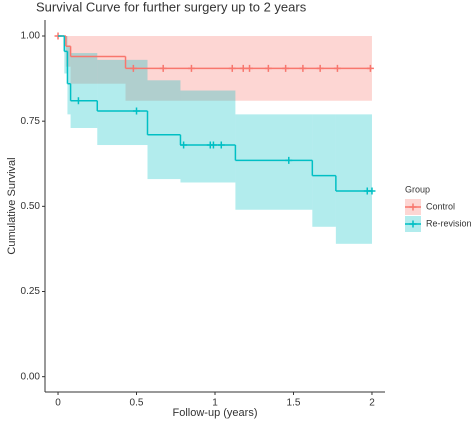 The image size is (474, 423). I want to click on x-tick-label: 1, so click(215, 403).